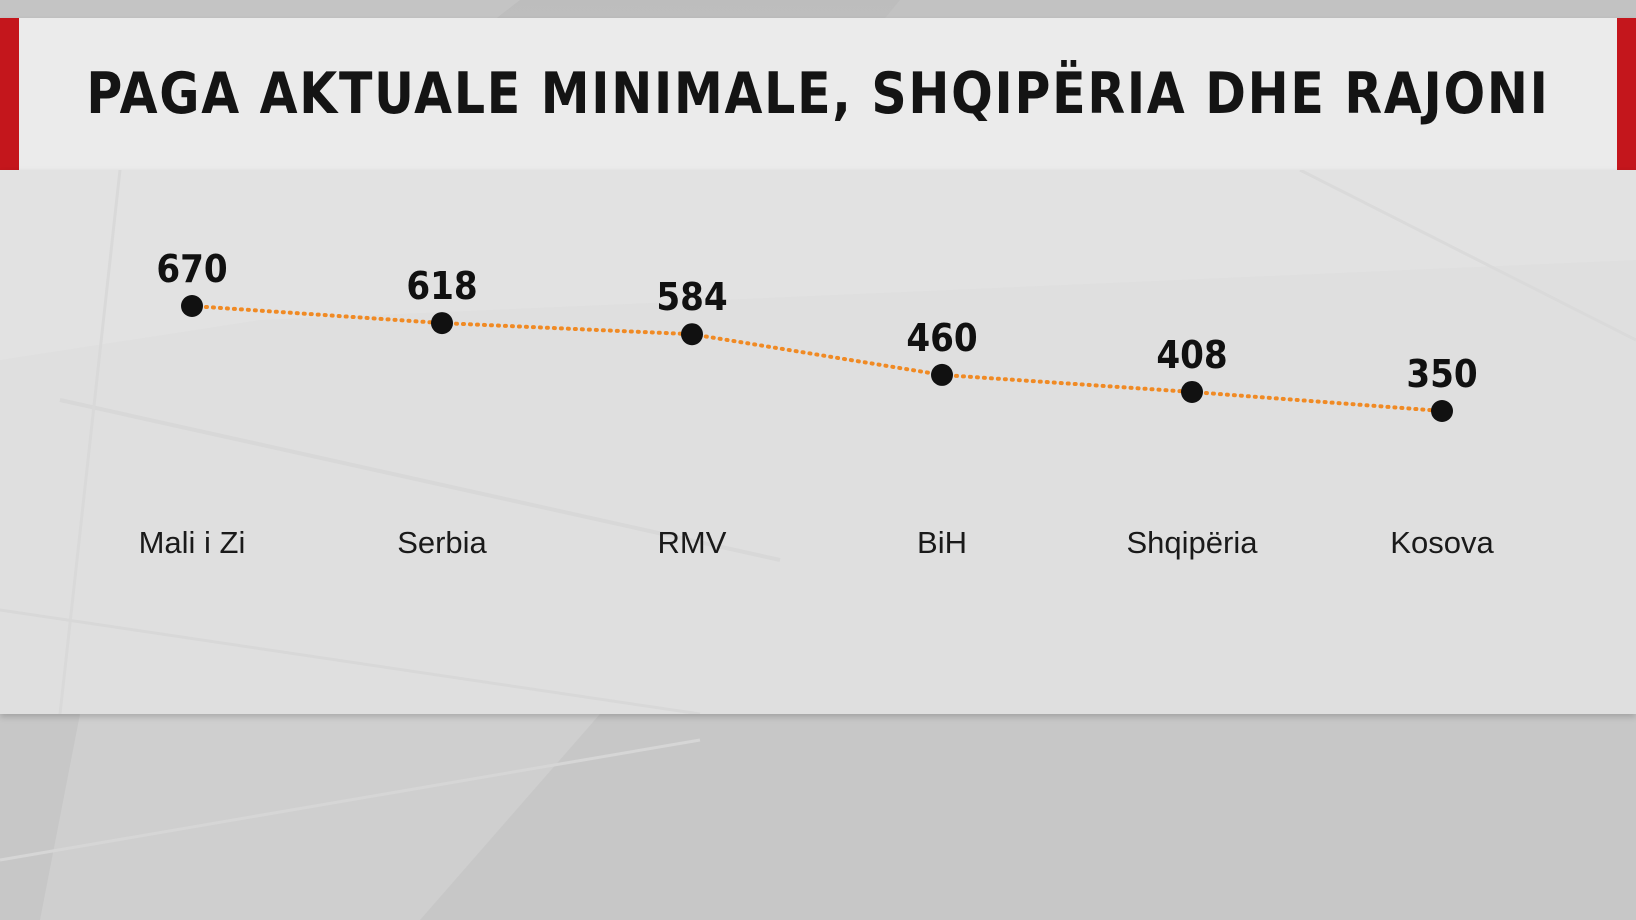 This screenshot has width=1636, height=920. What do you see at coordinates (1441, 374) in the screenshot?
I see `data-label: 350` at bounding box center [1441, 374].